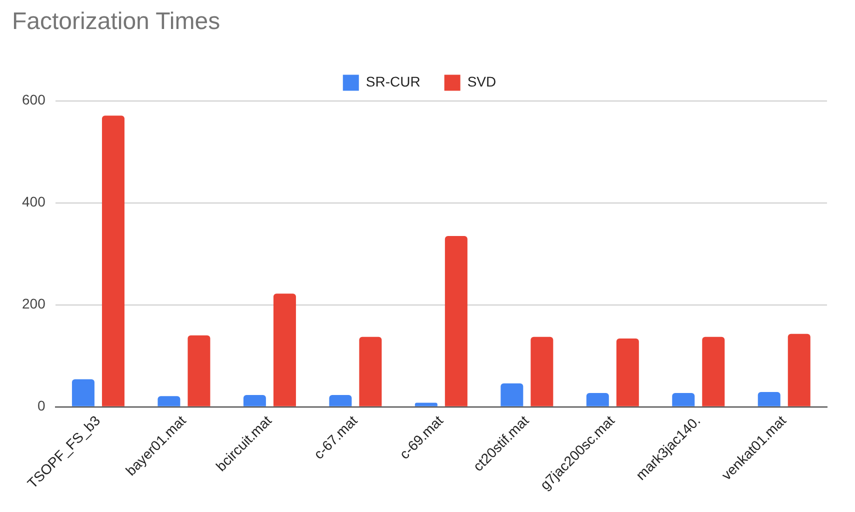  Describe the element at coordinates (116, 22) in the screenshot. I see `chart-title: Factorization Times` at that location.